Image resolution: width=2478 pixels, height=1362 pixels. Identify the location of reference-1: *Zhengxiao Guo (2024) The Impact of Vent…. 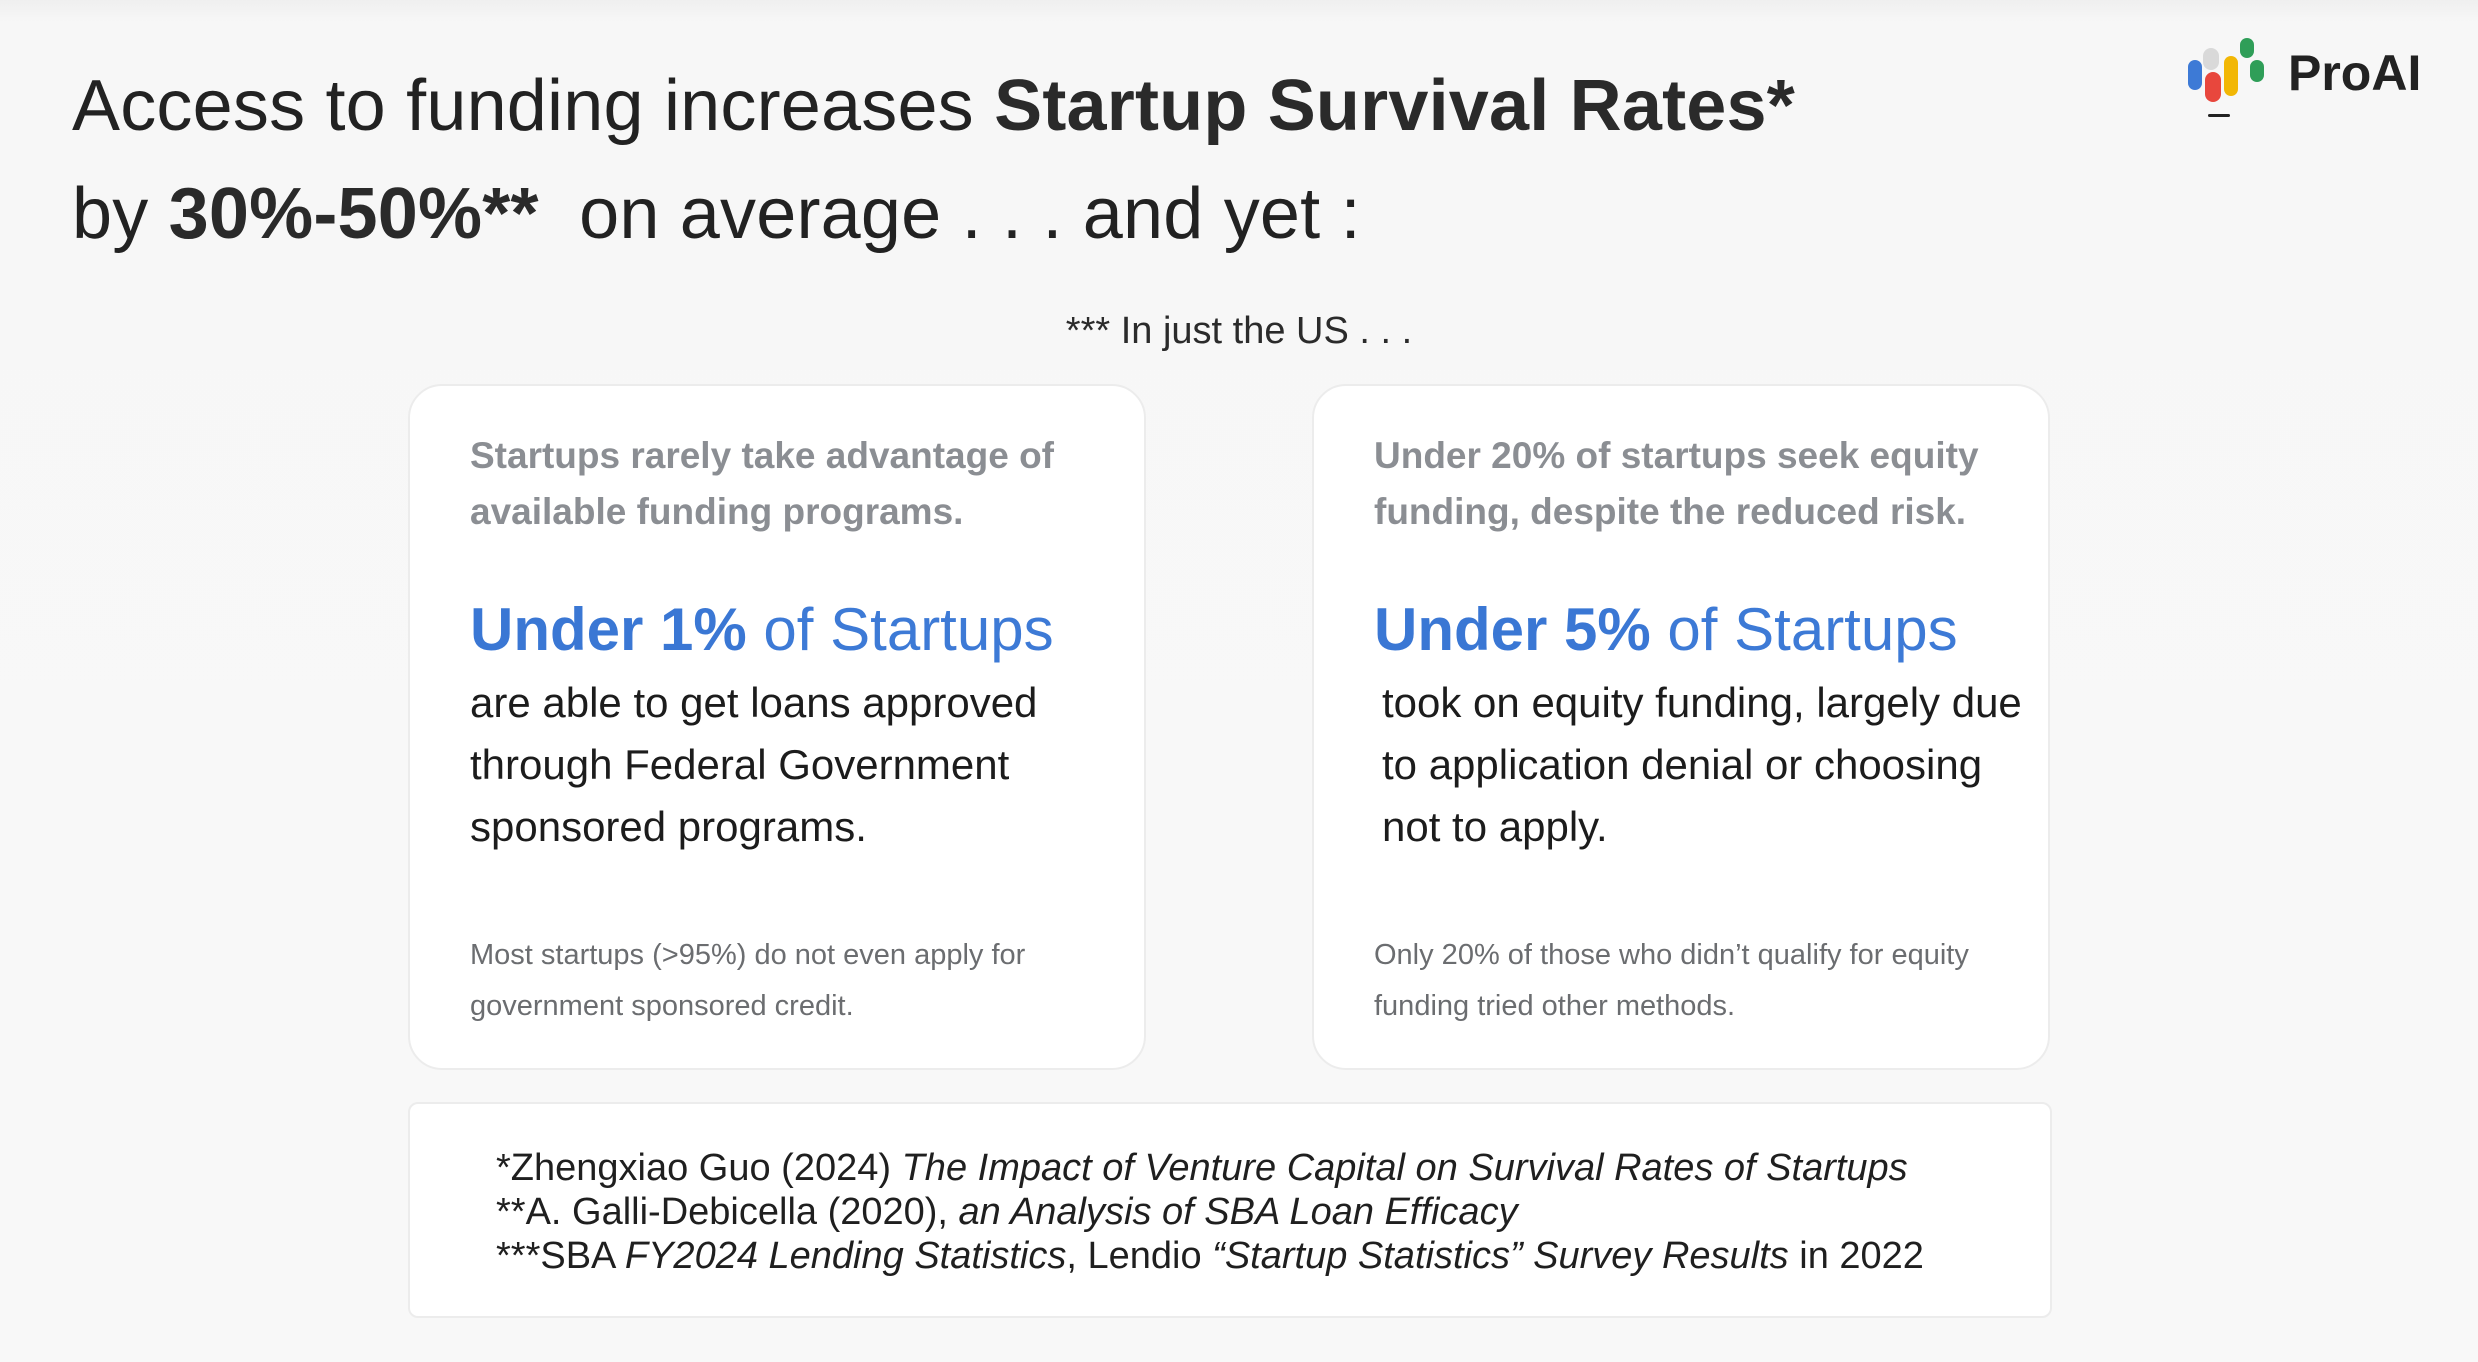
(1202, 1168).